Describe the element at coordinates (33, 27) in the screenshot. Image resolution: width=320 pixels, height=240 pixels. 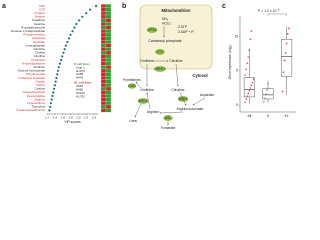
I see `metabolite-label: N-acetylputrescine` at that location.